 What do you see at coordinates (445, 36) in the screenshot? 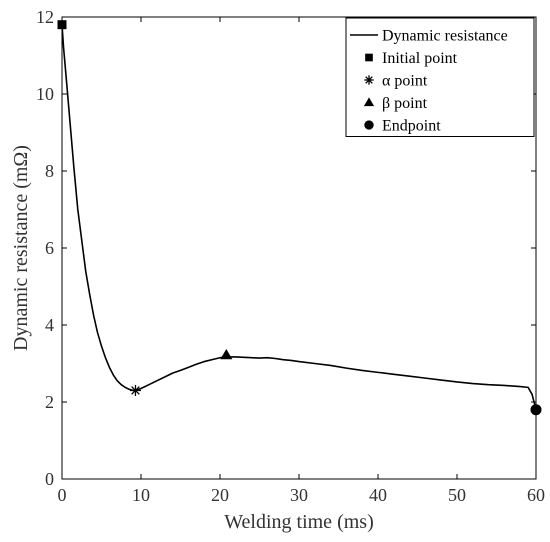
I see `legend-label: Dynamic resistance` at bounding box center [445, 36].